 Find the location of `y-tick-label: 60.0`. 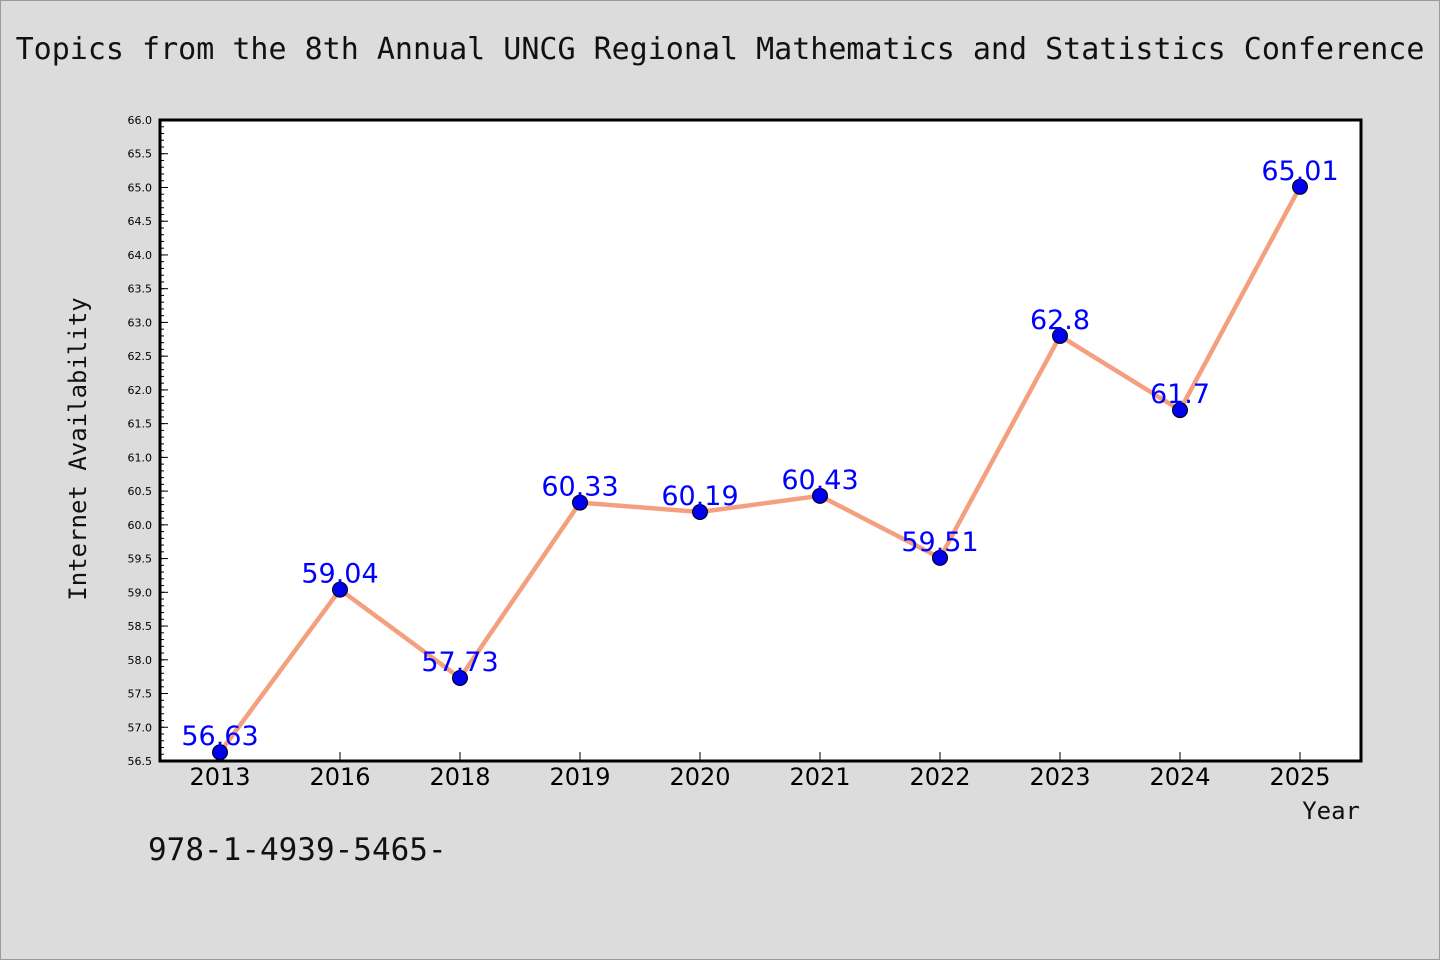

y-tick-label: 60.0 is located at coordinates (140, 525).